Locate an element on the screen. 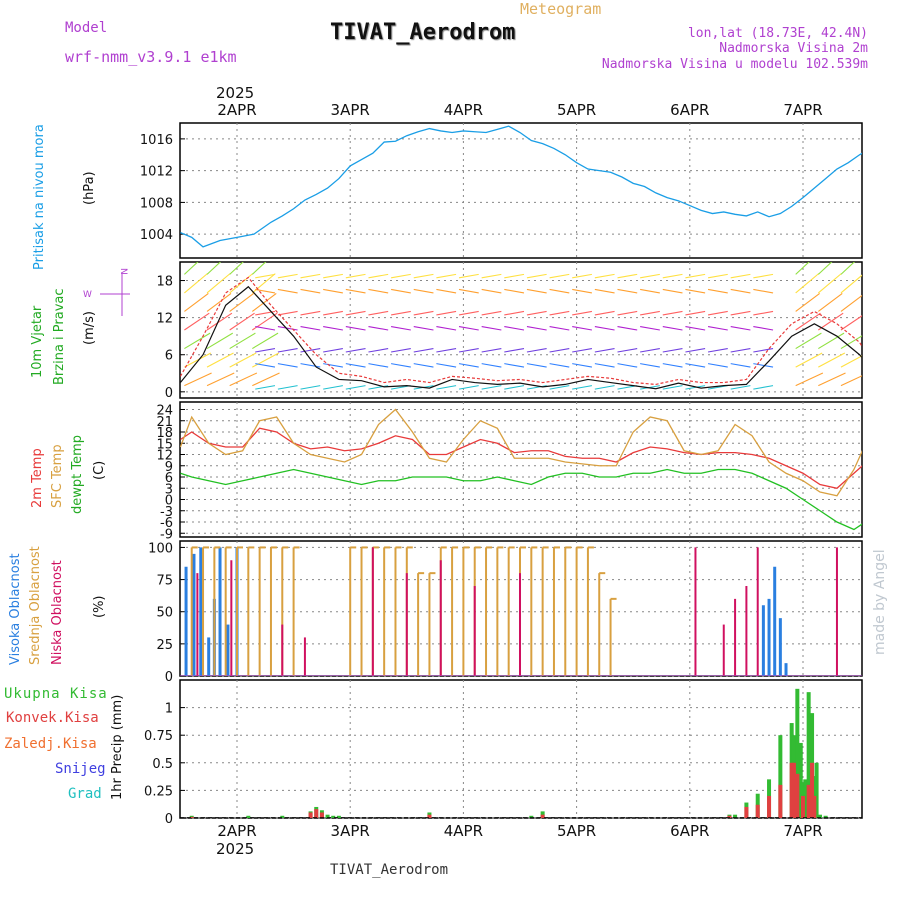 The image size is (900, 900). y-tick-label: -6 is located at coordinates (166, 523).